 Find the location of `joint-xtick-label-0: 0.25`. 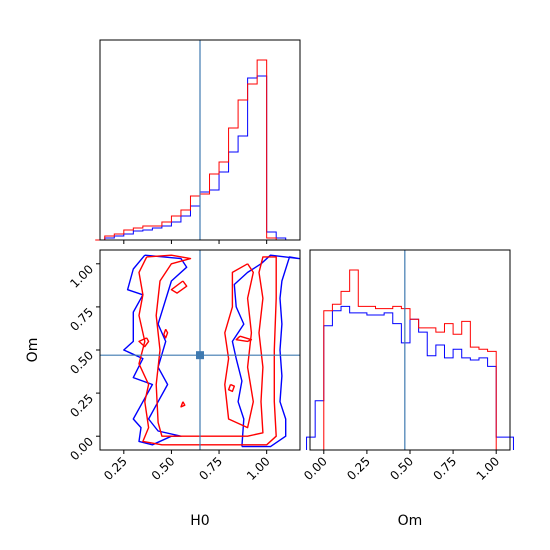

joint-xtick-label-0: 0.25 is located at coordinates (115, 468).